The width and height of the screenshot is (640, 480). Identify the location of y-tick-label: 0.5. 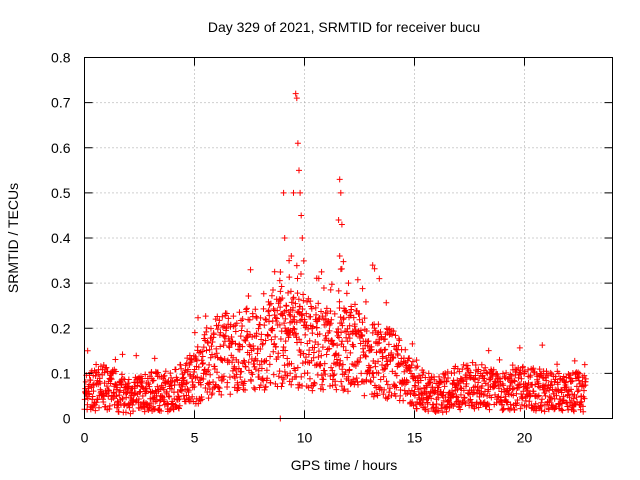
(61, 193).